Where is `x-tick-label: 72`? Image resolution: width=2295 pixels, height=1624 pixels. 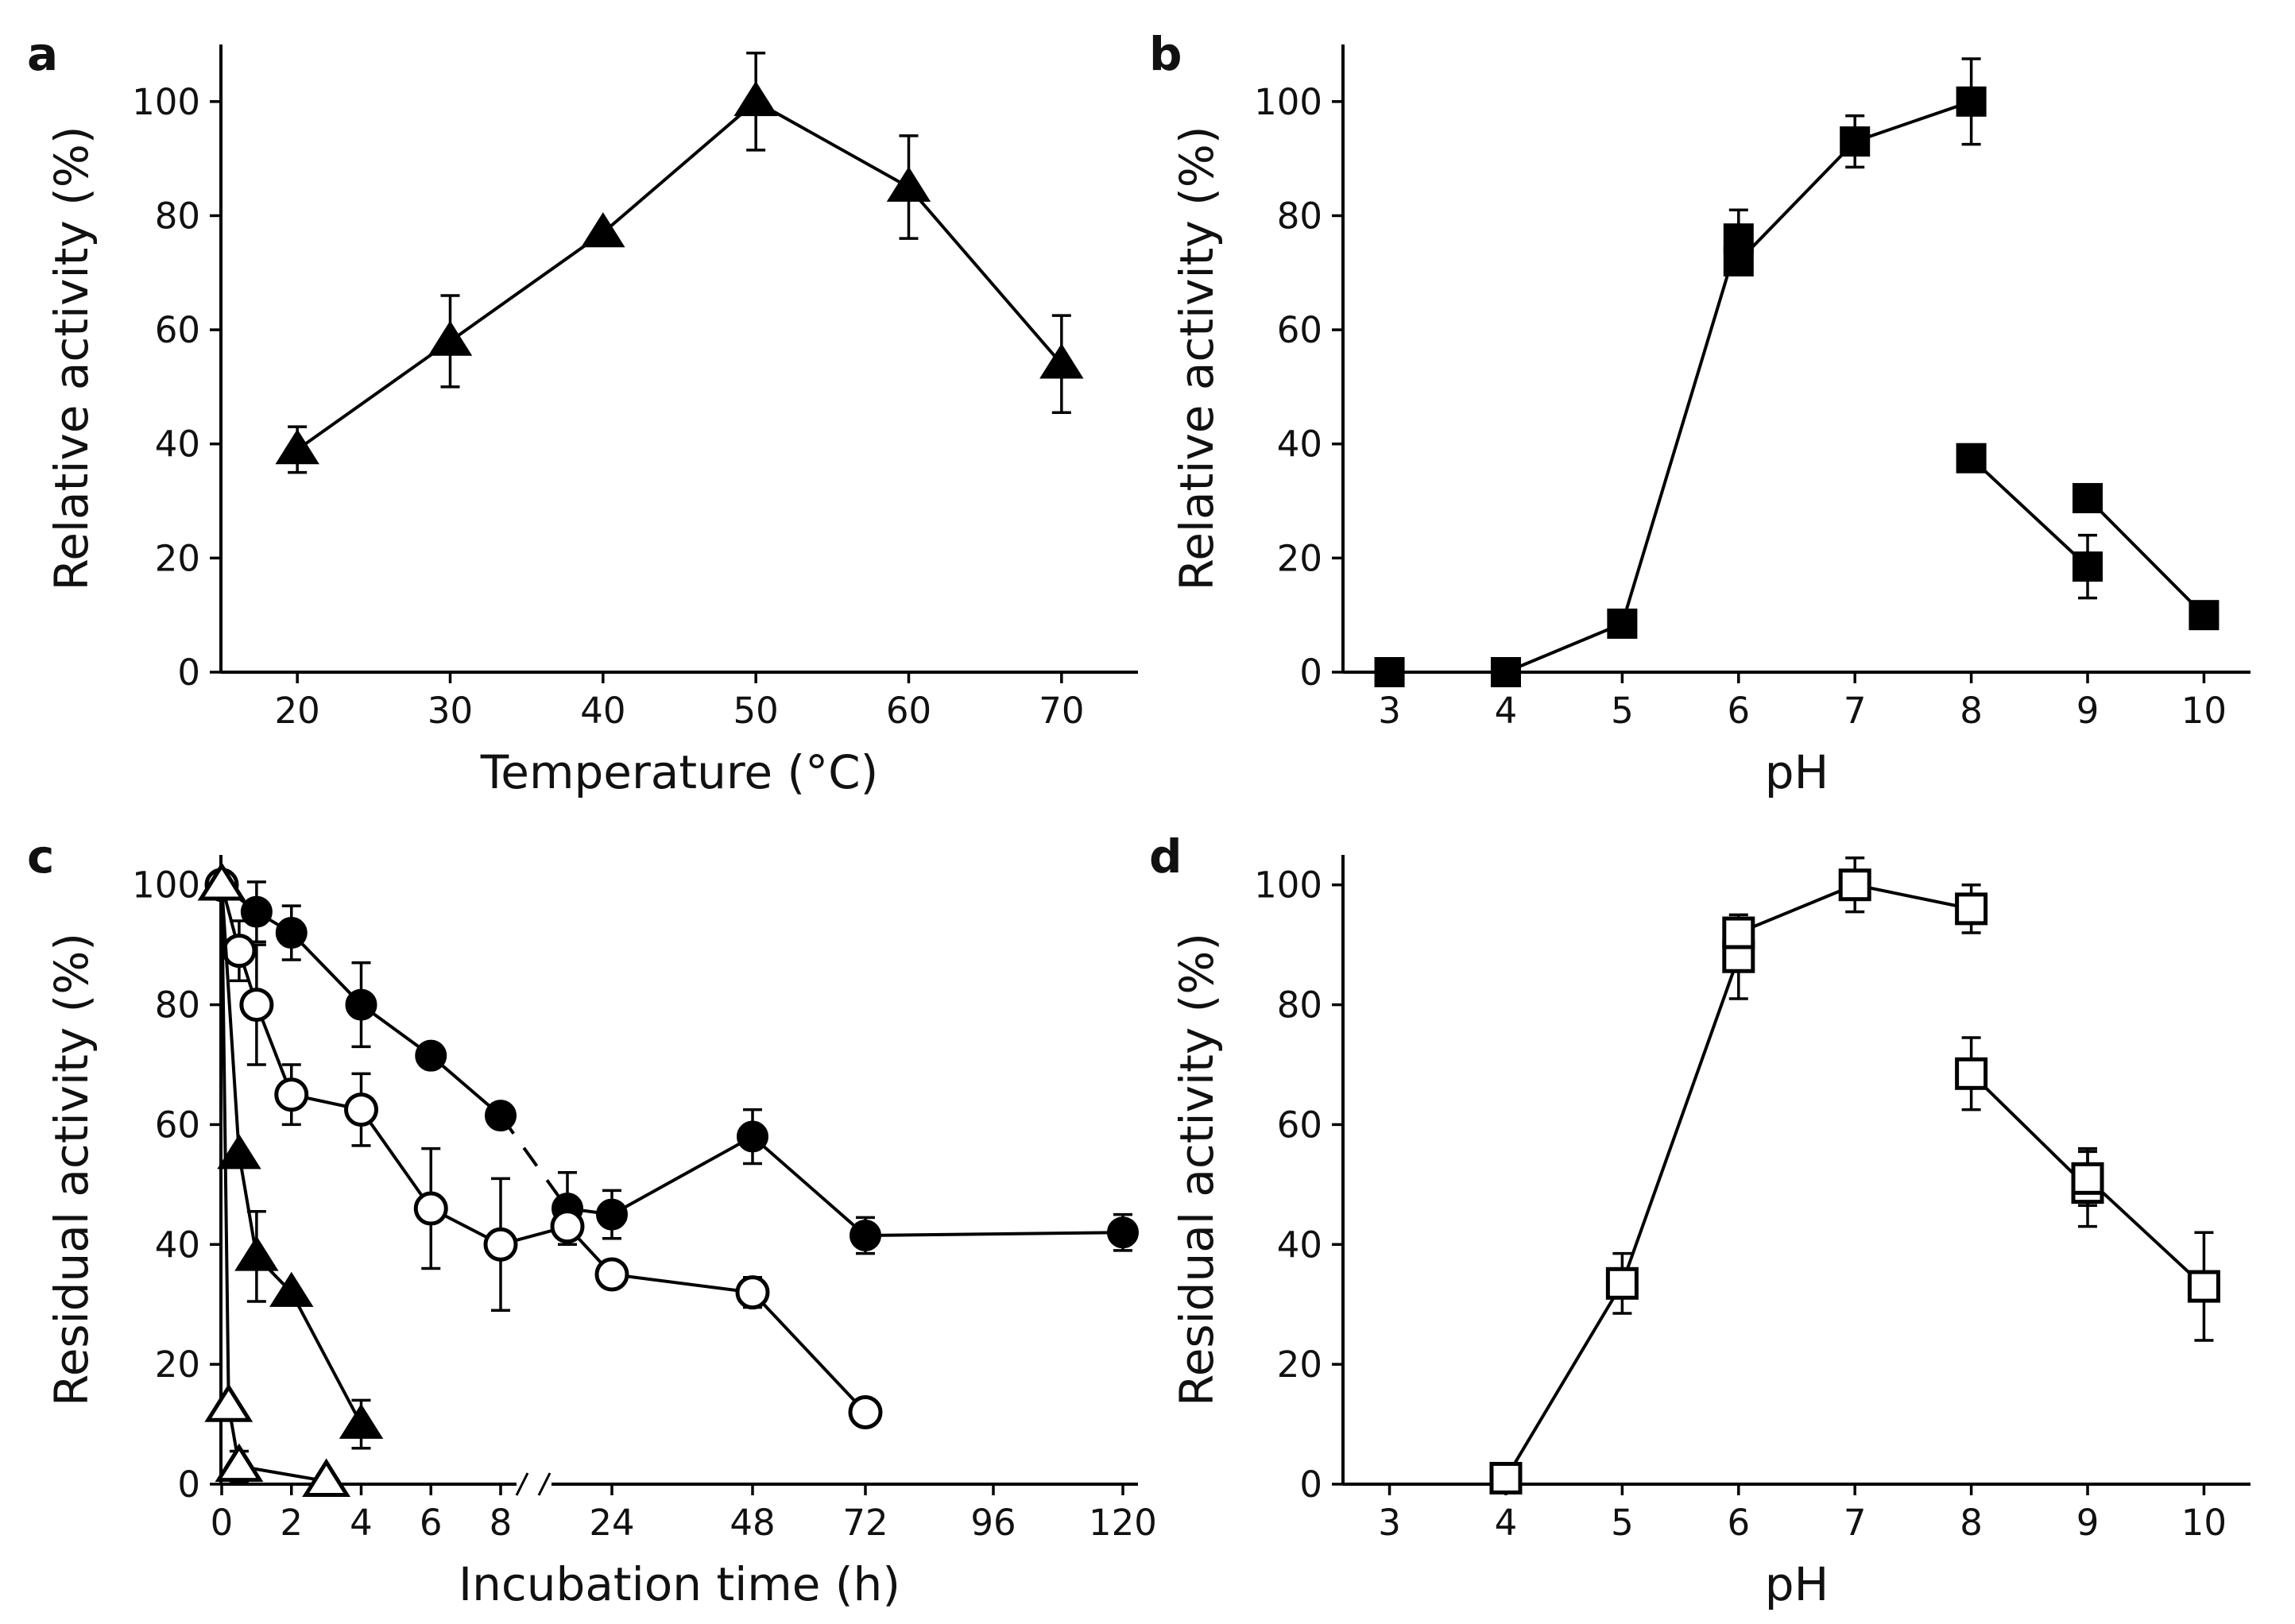 x-tick-label: 72 is located at coordinates (865, 1523).